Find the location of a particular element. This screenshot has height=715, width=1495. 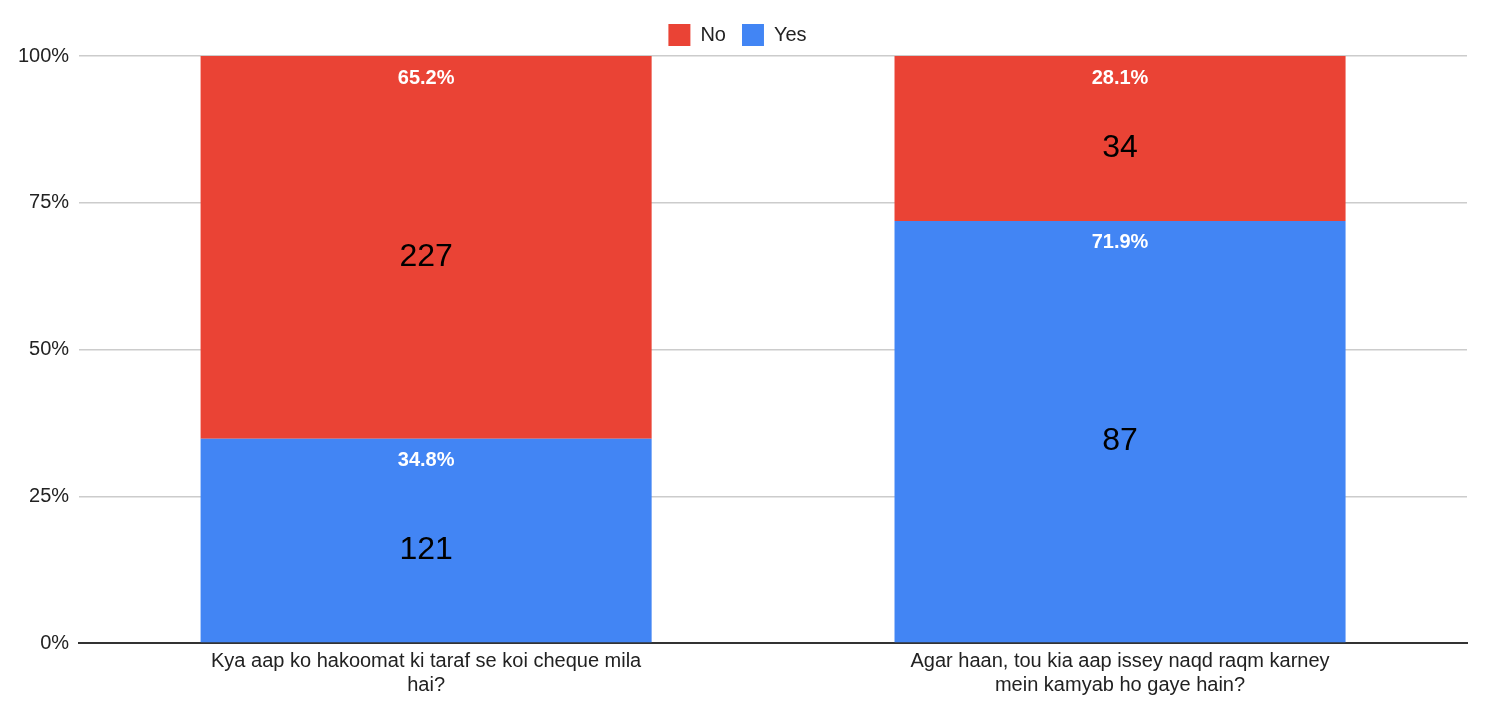

legend-label: No is located at coordinates (713, 33).